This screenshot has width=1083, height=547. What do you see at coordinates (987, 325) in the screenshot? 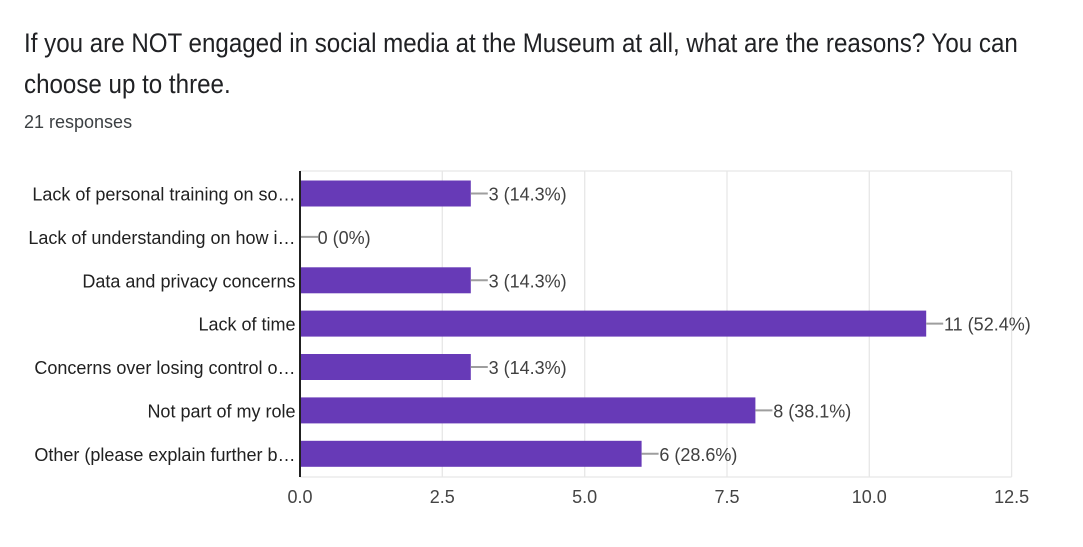
I see `svg-text: 11 (52.4%)` at bounding box center [987, 325].